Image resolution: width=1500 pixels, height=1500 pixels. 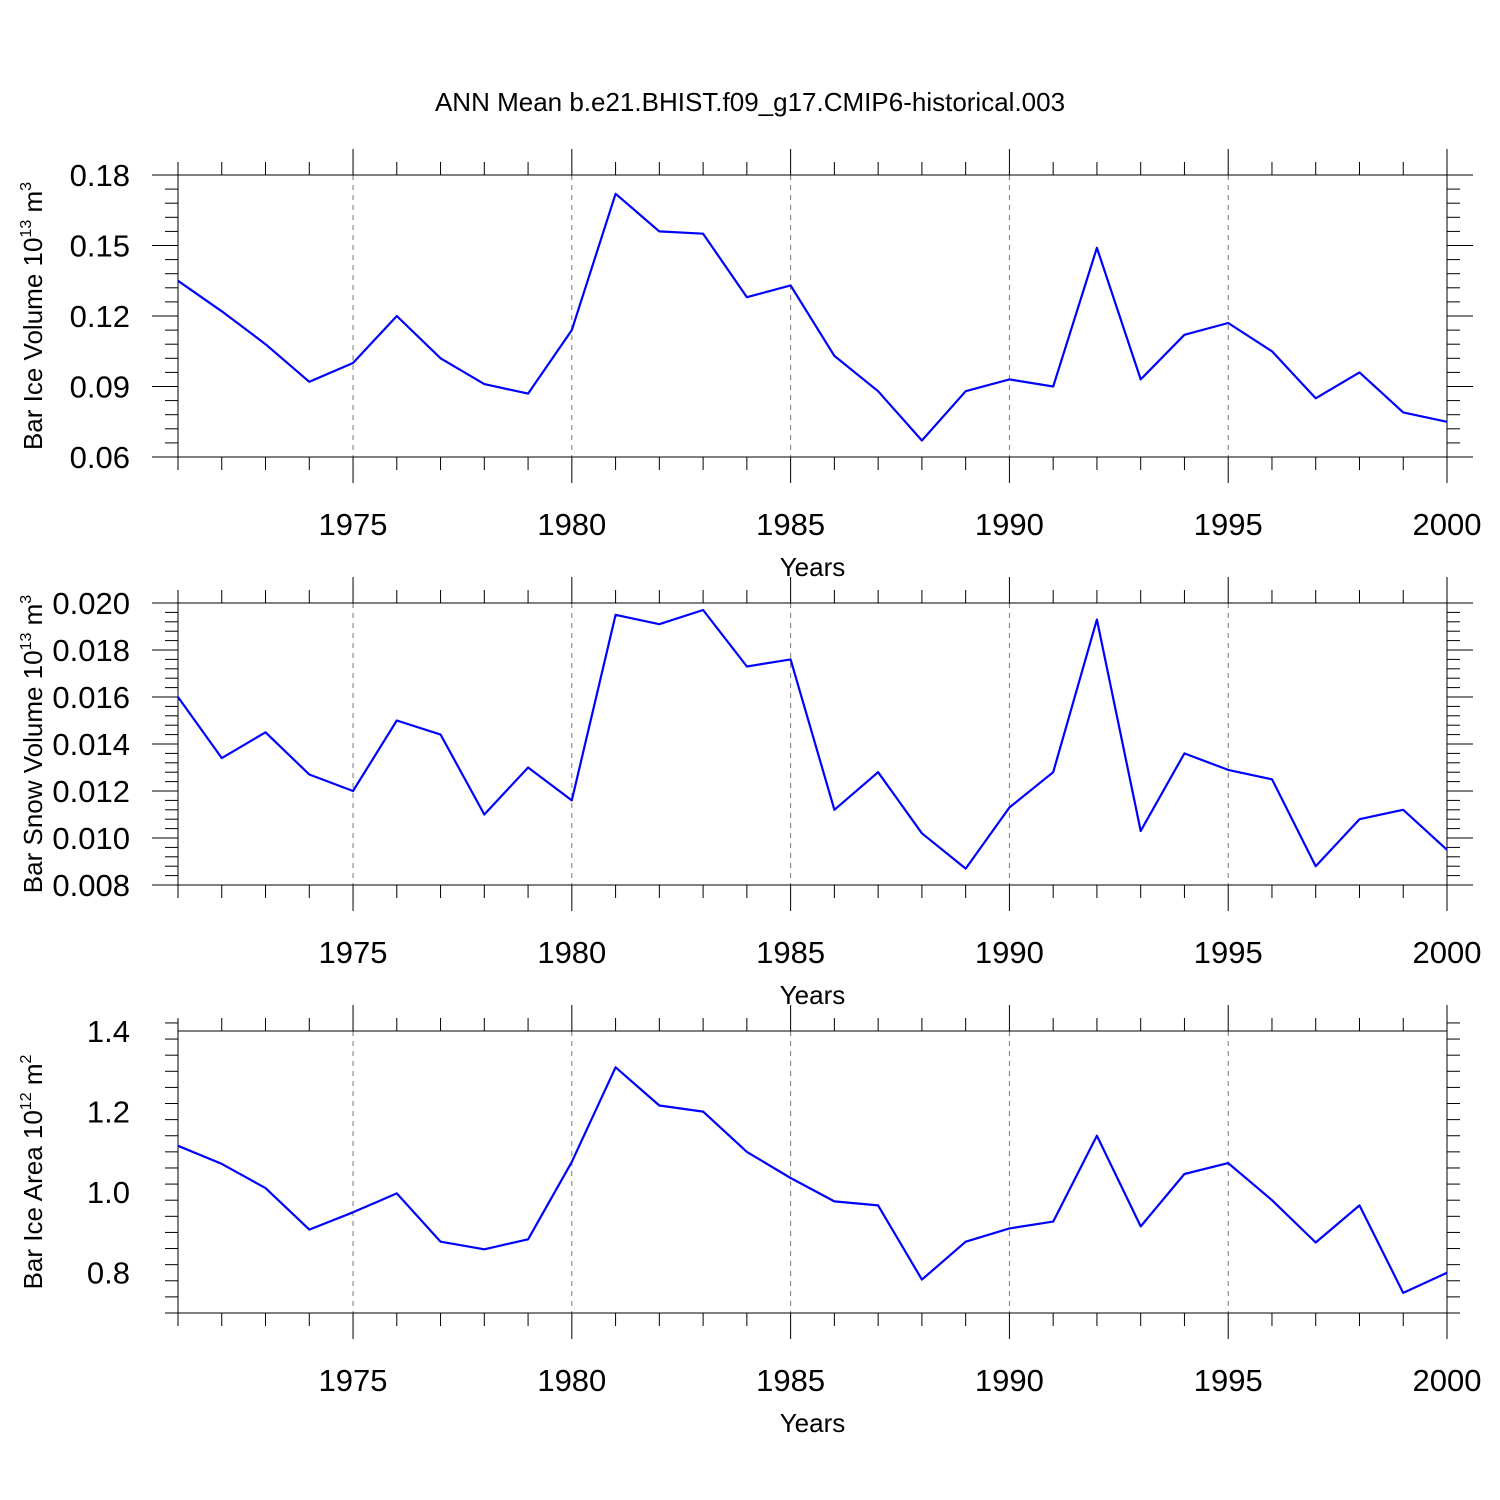 What do you see at coordinates (91, 650) in the screenshot?
I see `y-tick-label: 0.018` at bounding box center [91, 650].